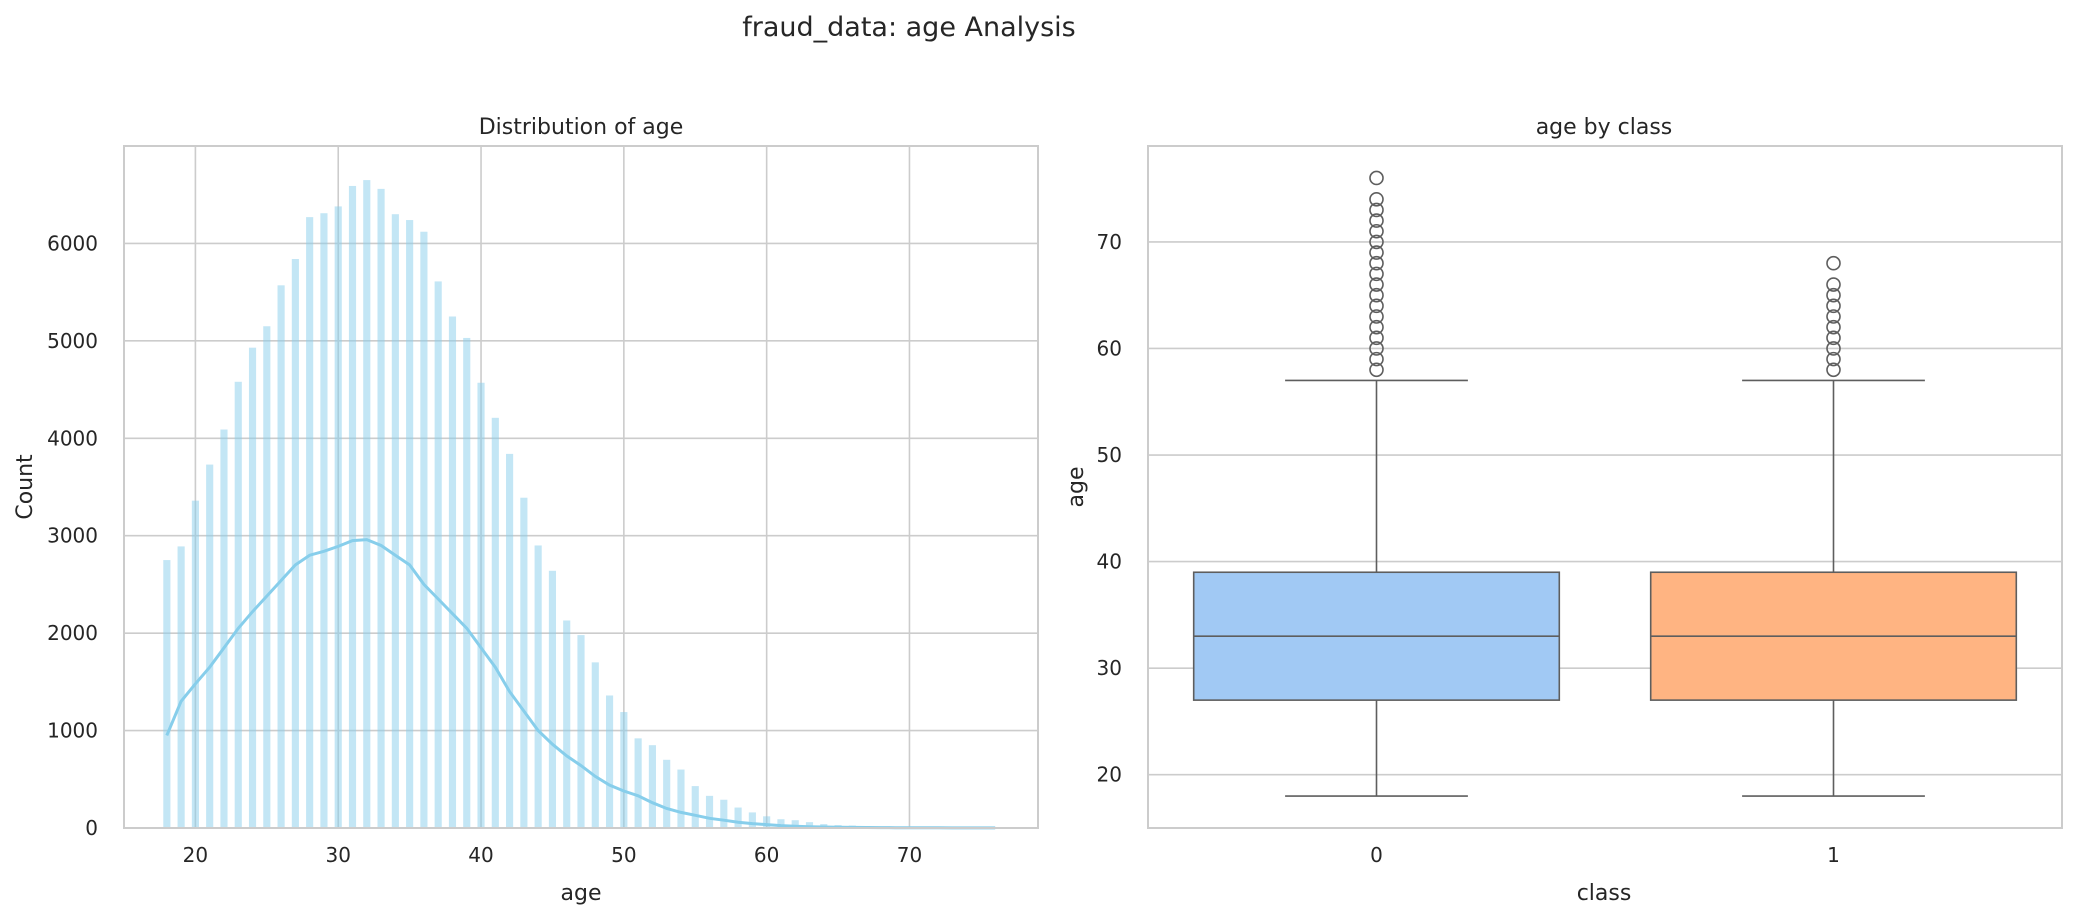 The width and height of the screenshot is (2076, 920). I want to click on y-tick-label: 1000, so click(72, 731).